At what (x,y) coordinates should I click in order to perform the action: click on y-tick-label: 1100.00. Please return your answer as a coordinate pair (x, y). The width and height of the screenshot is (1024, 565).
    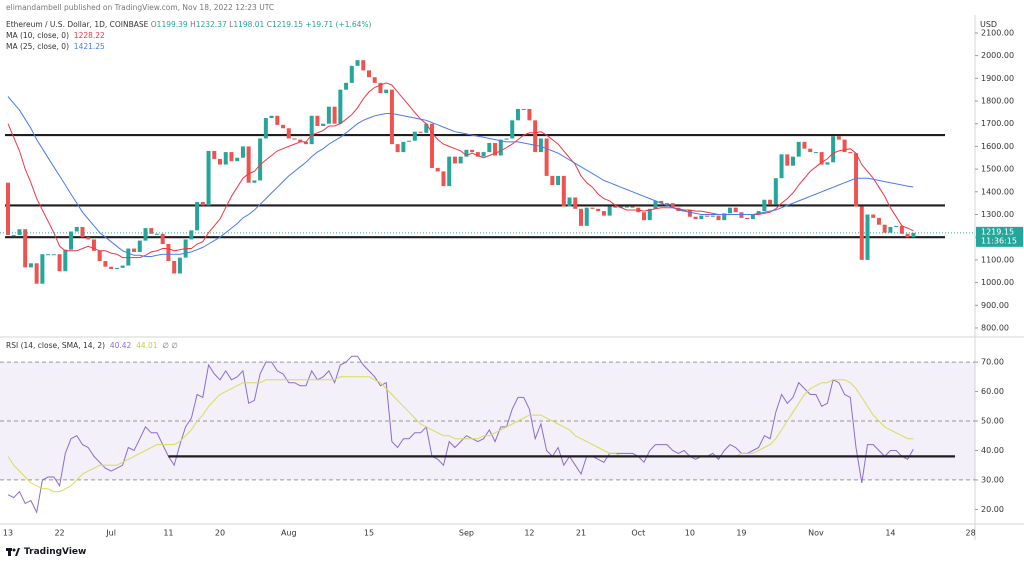
    Looking at the image, I should click on (997, 259).